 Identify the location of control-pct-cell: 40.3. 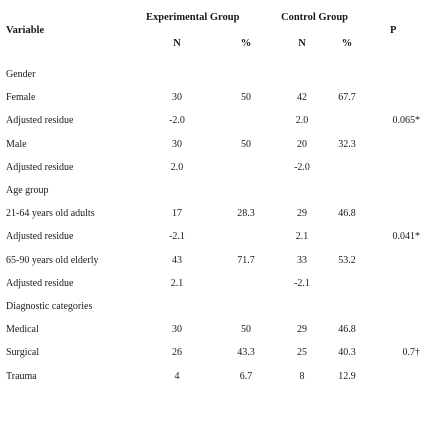
(347, 352).